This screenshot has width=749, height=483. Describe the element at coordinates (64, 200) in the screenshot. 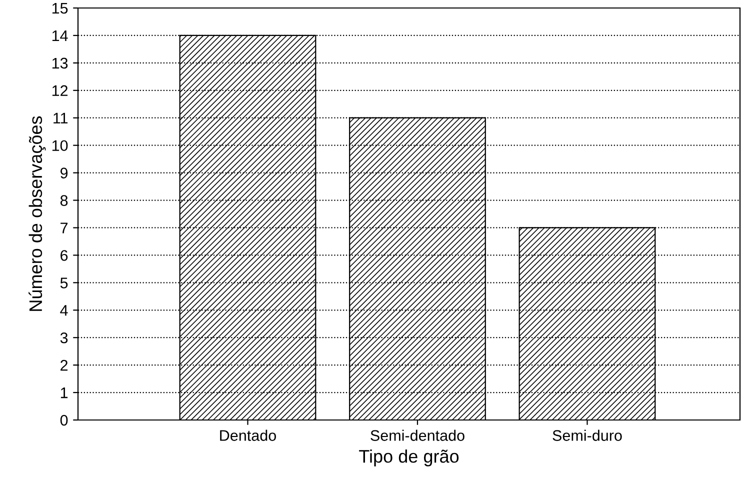

I see `y-tick-label: 8` at that location.